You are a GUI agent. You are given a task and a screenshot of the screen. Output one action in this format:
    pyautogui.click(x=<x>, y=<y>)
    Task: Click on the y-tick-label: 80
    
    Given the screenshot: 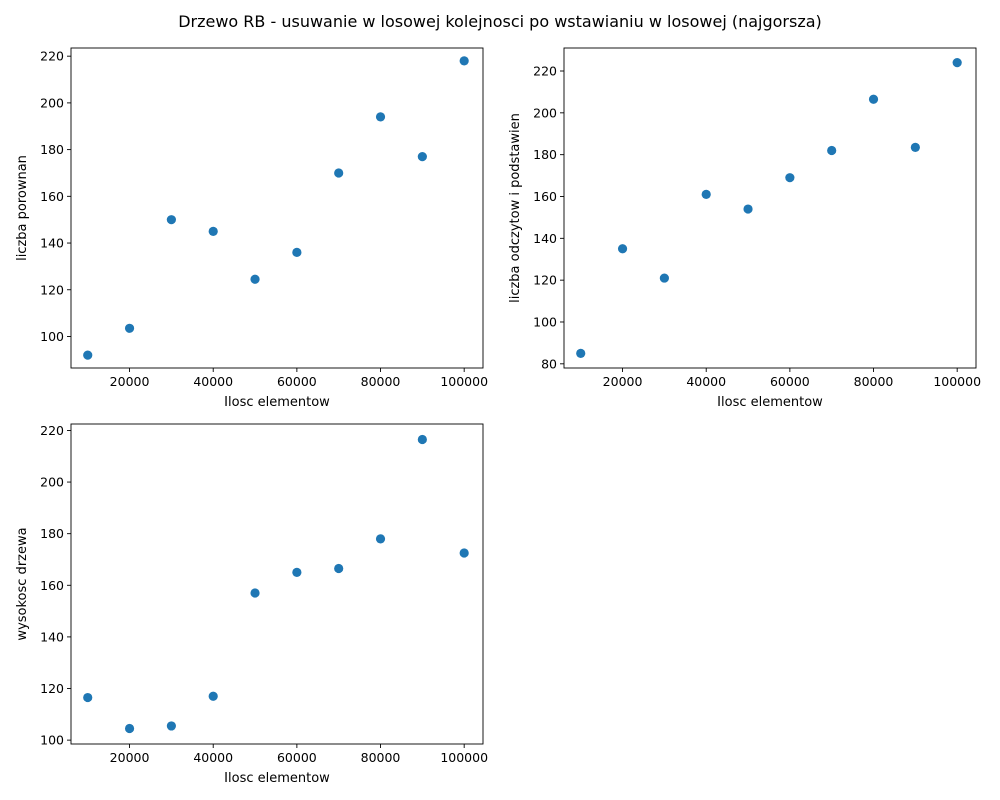 What is the action you would take?
    pyautogui.click(x=549, y=363)
    